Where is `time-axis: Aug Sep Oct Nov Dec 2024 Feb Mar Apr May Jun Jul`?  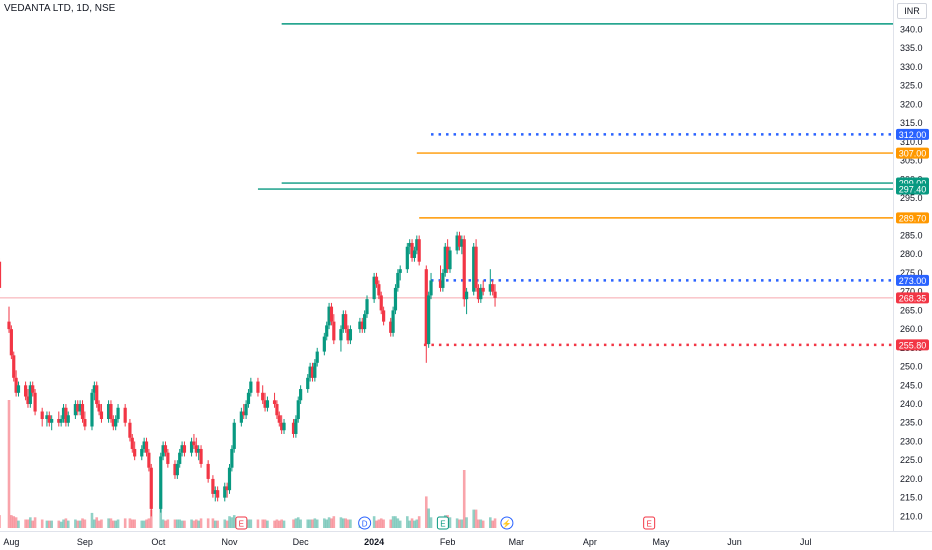
time-axis: Aug Sep Oct Nov Dec 2024 Feb Mar Apr May Jun Jul is located at coordinates (466, 539).